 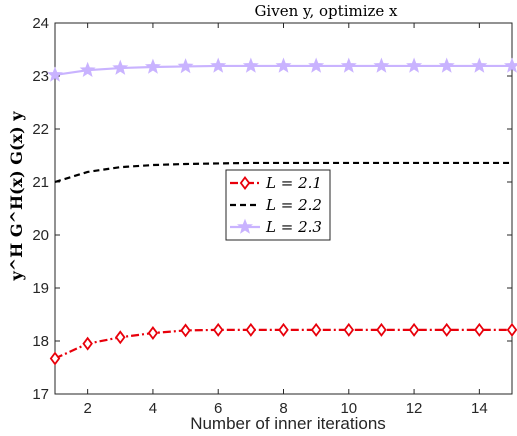 I want to click on x-tick-label: 10, so click(x=348, y=408).